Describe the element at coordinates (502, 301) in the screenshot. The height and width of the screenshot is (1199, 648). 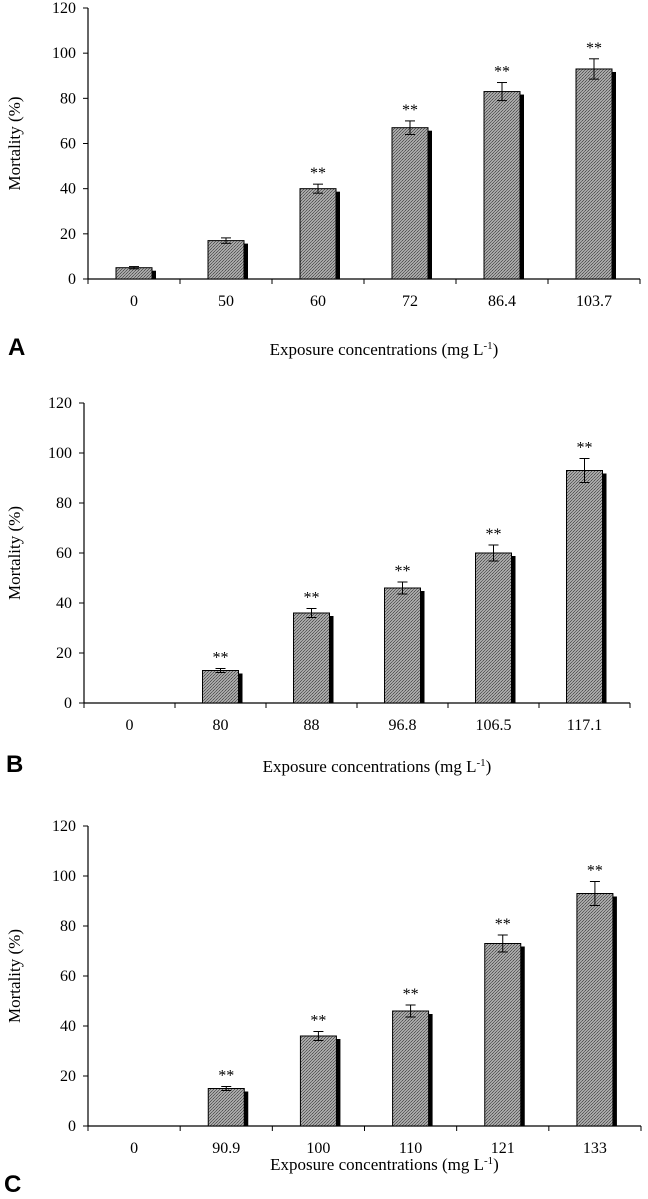
I see `x-tick-label: 86.4` at that location.